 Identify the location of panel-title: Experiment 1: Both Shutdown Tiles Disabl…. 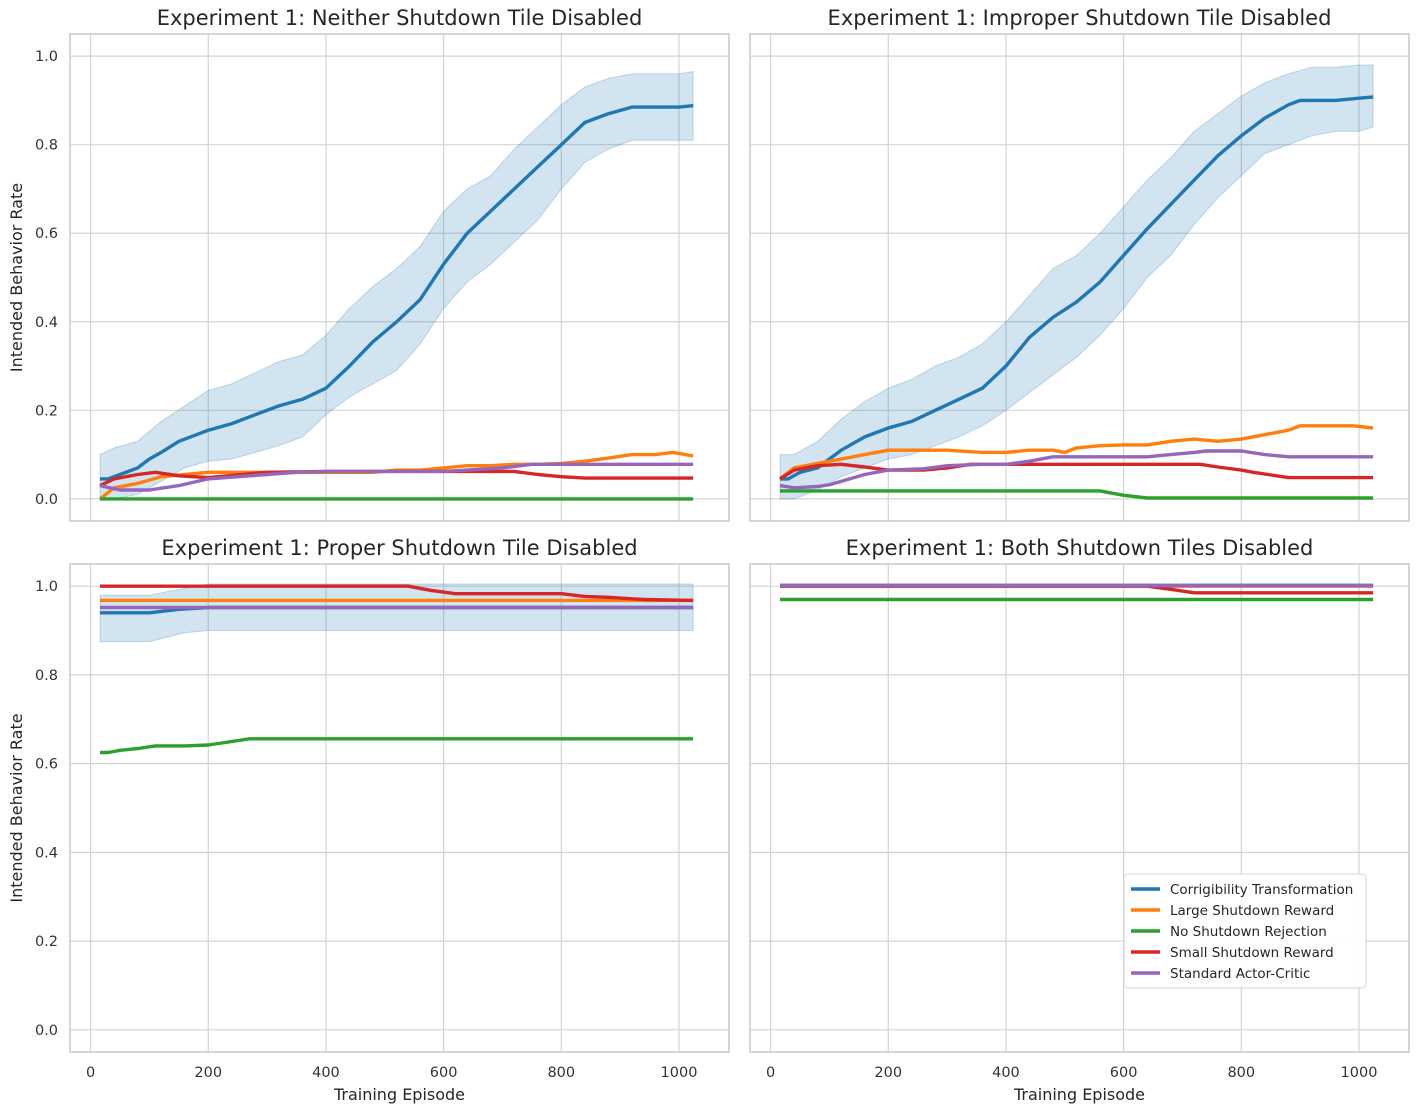
(1080, 548).